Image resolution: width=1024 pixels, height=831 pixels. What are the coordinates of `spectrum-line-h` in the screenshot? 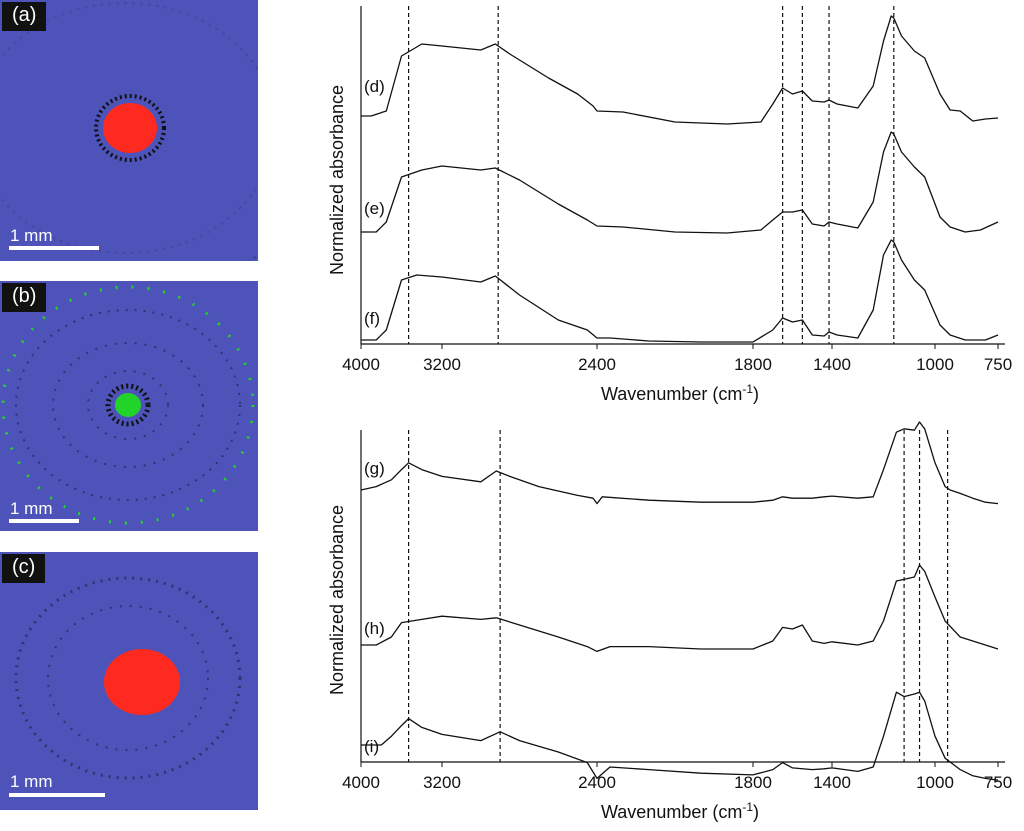 It's located at (680, 608).